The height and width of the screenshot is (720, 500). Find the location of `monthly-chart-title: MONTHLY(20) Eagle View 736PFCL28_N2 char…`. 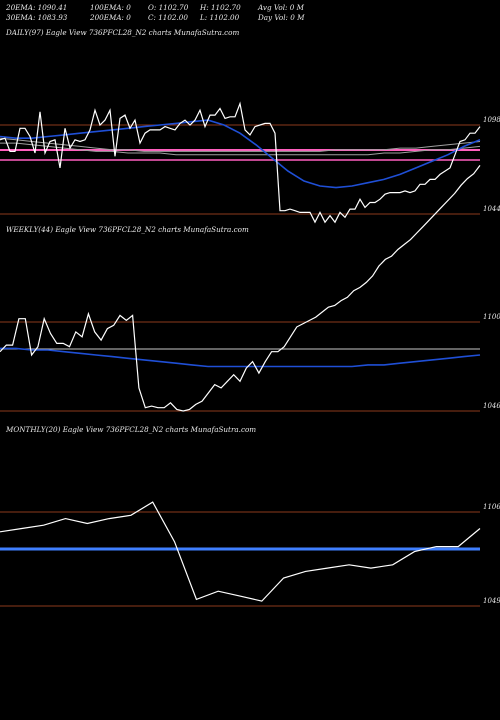

monthly-chart-title: MONTHLY(20) Eagle View 736PFCL28_N2 char… is located at coordinates (131, 429).